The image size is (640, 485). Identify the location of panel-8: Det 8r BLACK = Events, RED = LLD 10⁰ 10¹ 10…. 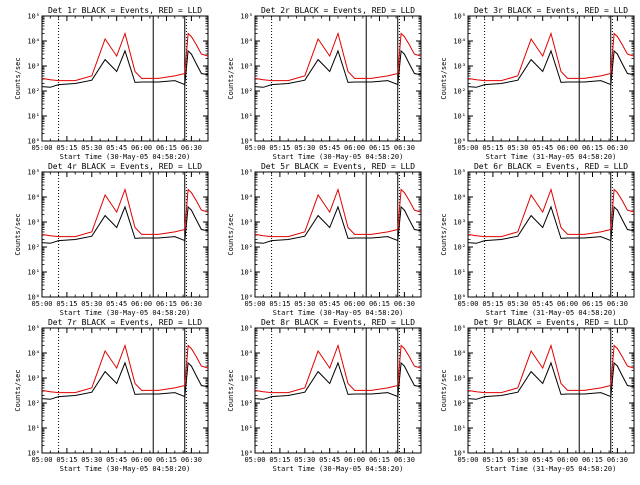
(324, 395).